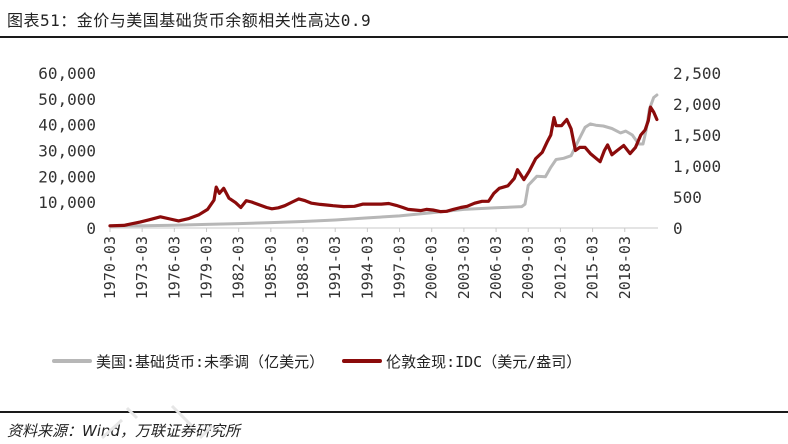  What do you see at coordinates (67, 176) in the screenshot?
I see `y-left-tick-label: 20,000` at bounding box center [67, 176].